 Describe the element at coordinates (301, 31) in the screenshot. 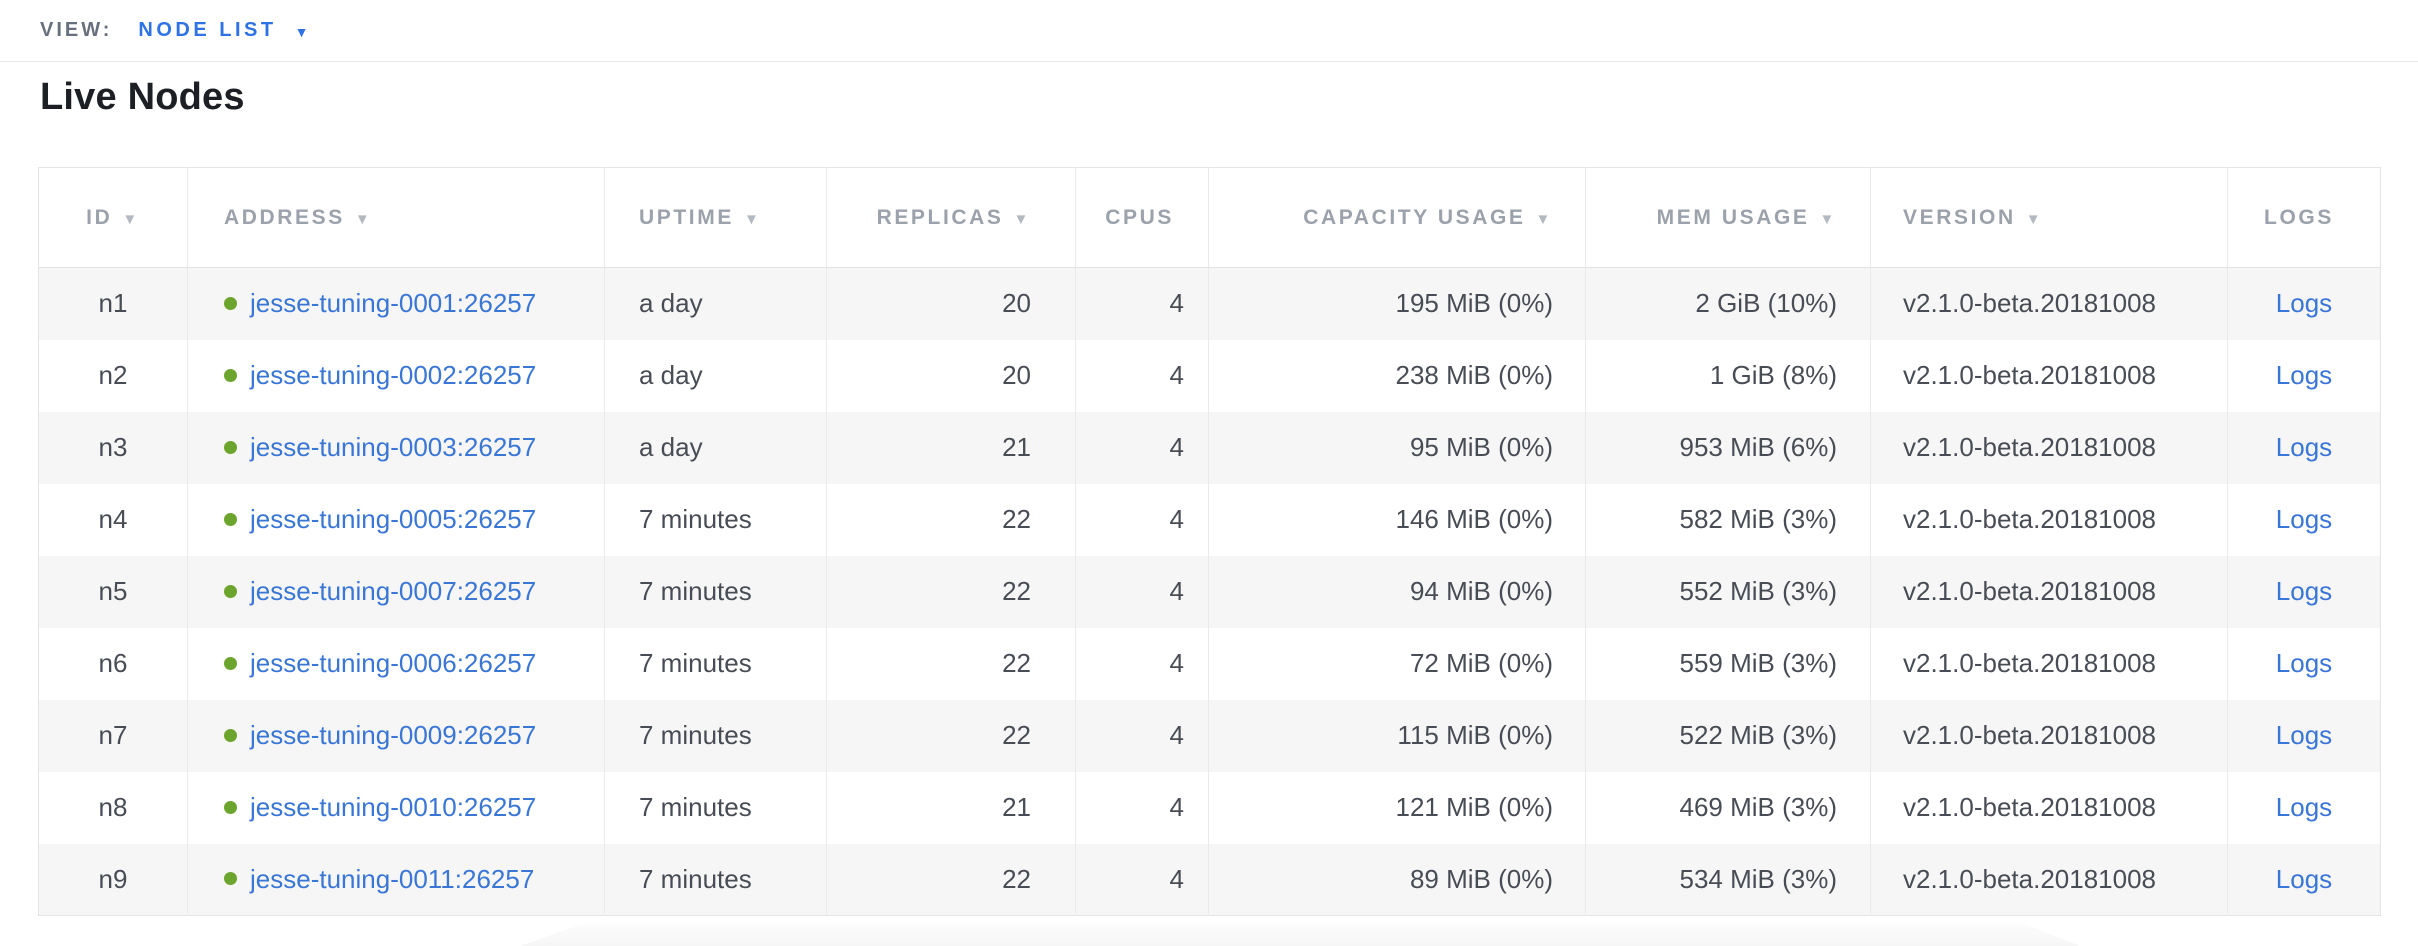

I see `chevron-down-icon: ▼` at that location.